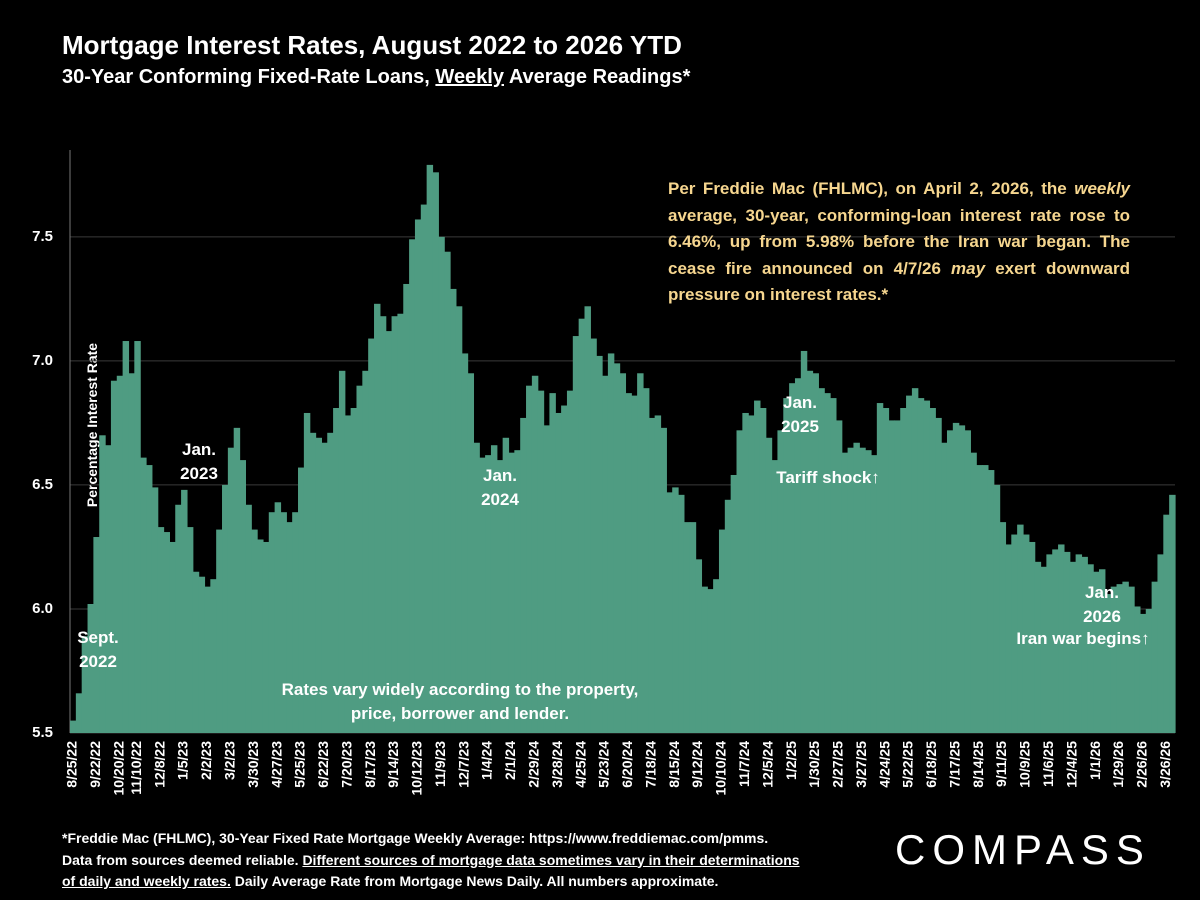 This screenshot has height=900, width=1200. Describe the element at coordinates (597, 77) in the screenshot. I see `subtitle-part: Average Readings*` at that location.